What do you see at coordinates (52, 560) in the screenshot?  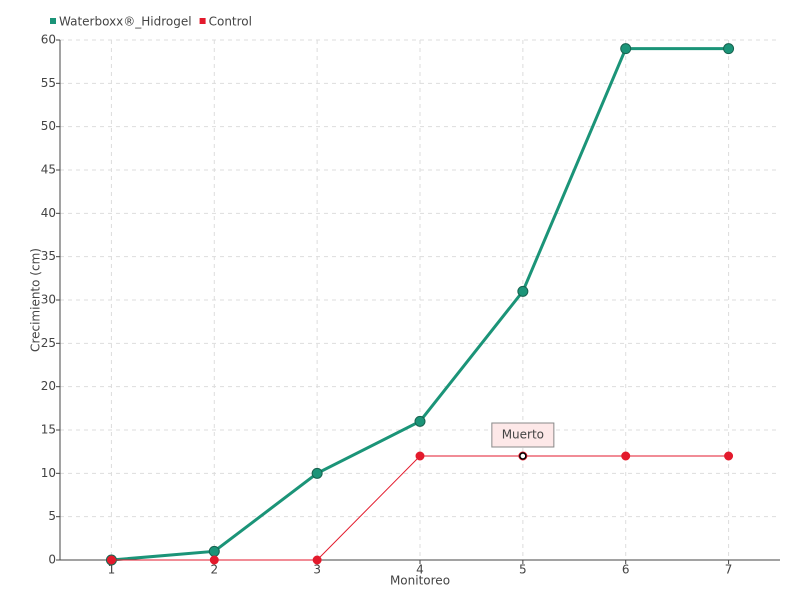 I see `y-tick-label: 0` at bounding box center [52, 560].